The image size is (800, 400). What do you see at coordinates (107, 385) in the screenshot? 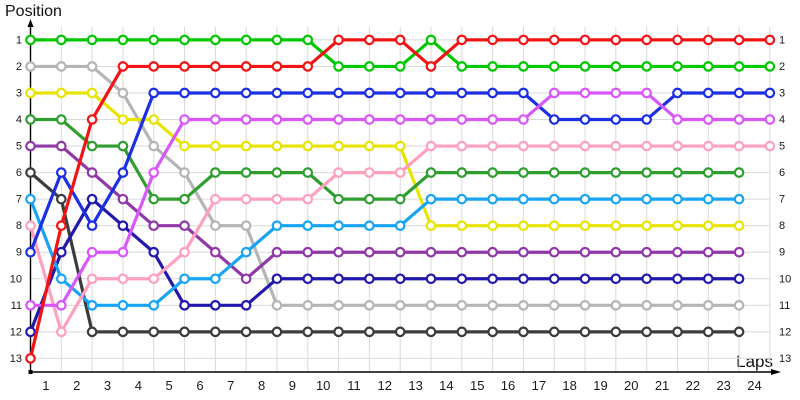
I see `x-tick-label: 3` at bounding box center [107, 385].